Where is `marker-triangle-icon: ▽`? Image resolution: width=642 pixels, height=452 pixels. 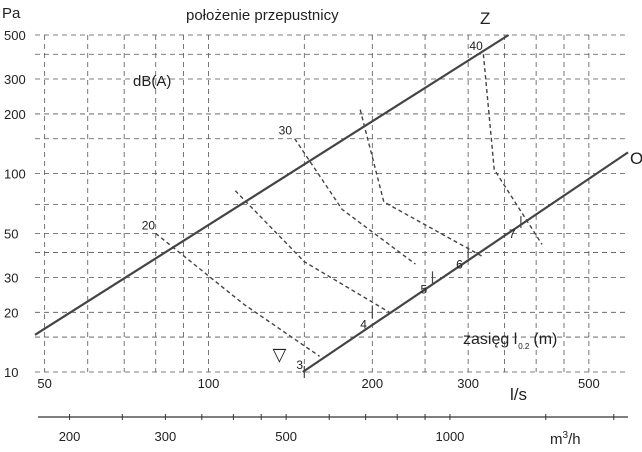
marker-triangle-icon: ▽ is located at coordinates (279, 354).